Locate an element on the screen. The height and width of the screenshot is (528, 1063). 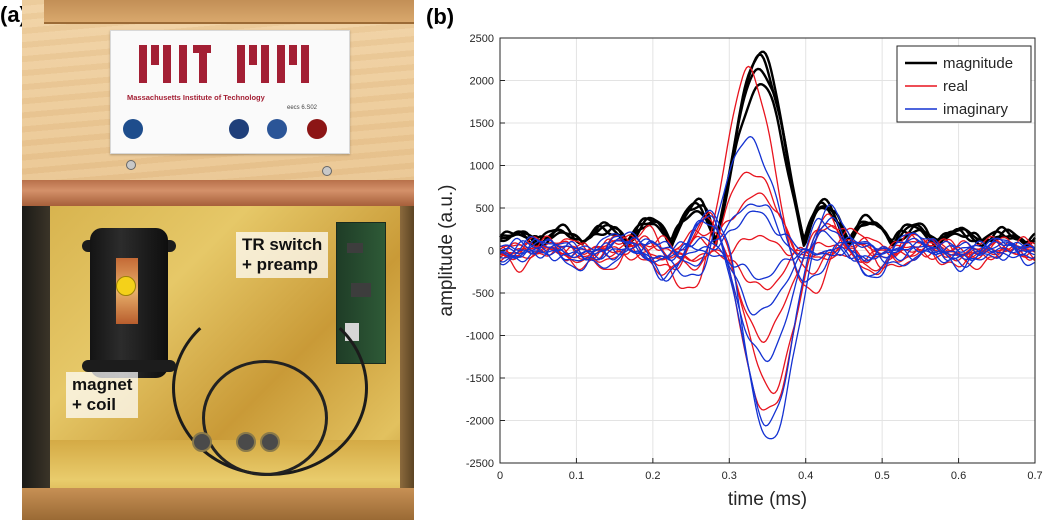
panel-label-b: (b) is located at coordinates (440, 16).